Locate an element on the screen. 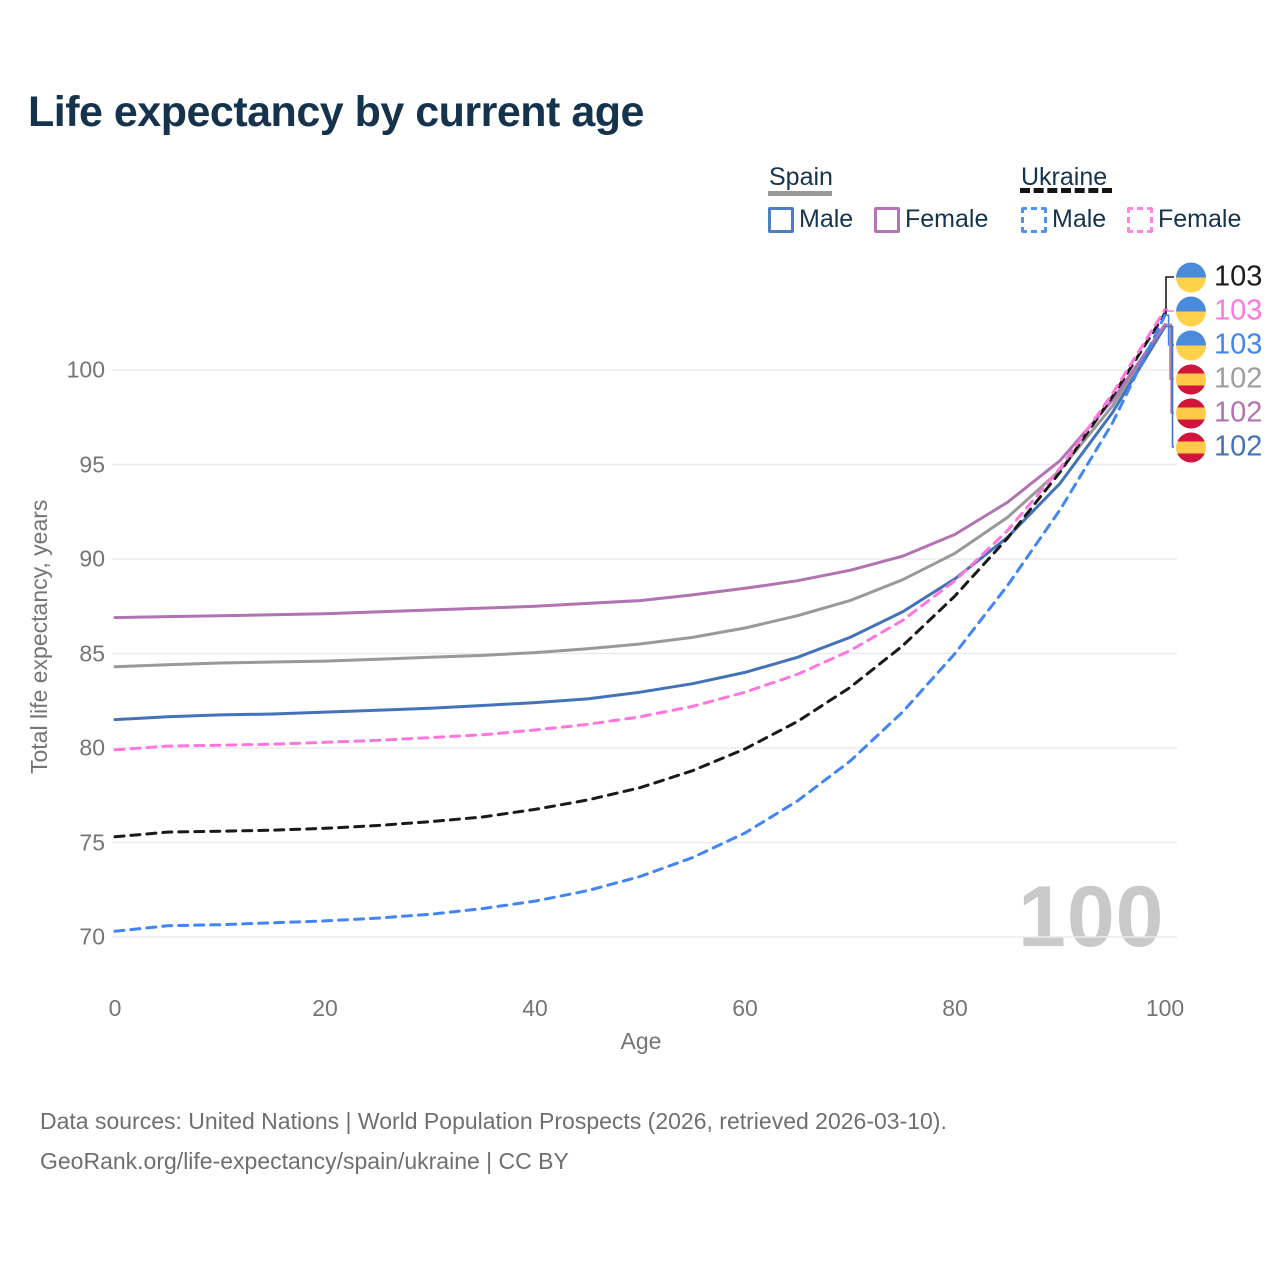  x-axis-title: Age is located at coordinates (641, 1041).